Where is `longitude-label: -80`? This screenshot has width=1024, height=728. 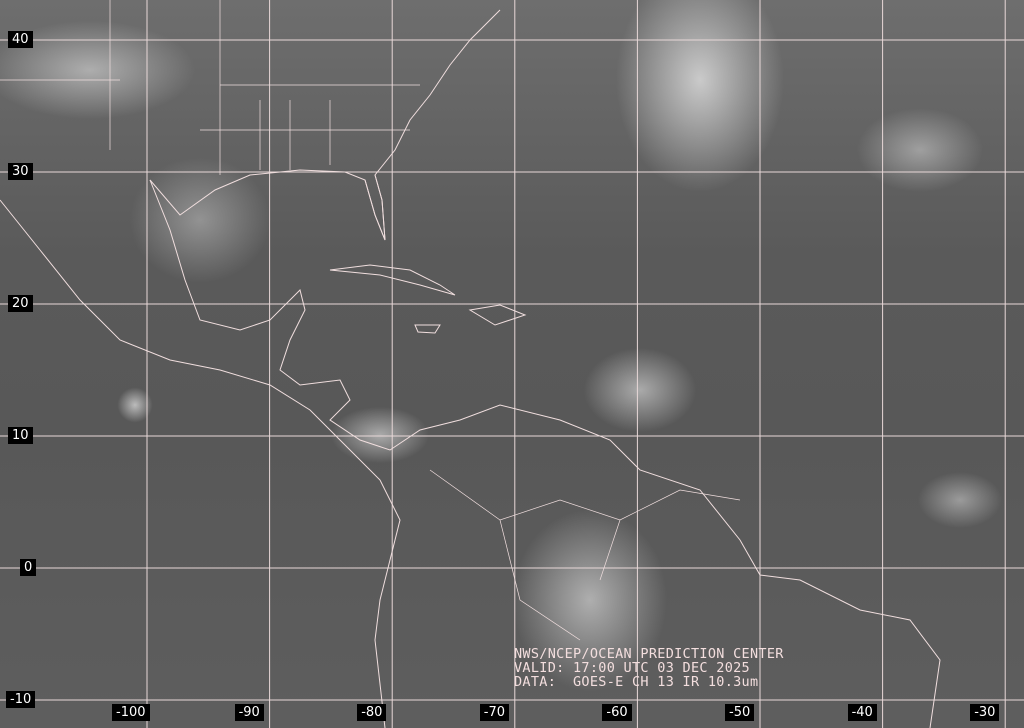
longitude-label: -80 is located at coordinates (372, 712).